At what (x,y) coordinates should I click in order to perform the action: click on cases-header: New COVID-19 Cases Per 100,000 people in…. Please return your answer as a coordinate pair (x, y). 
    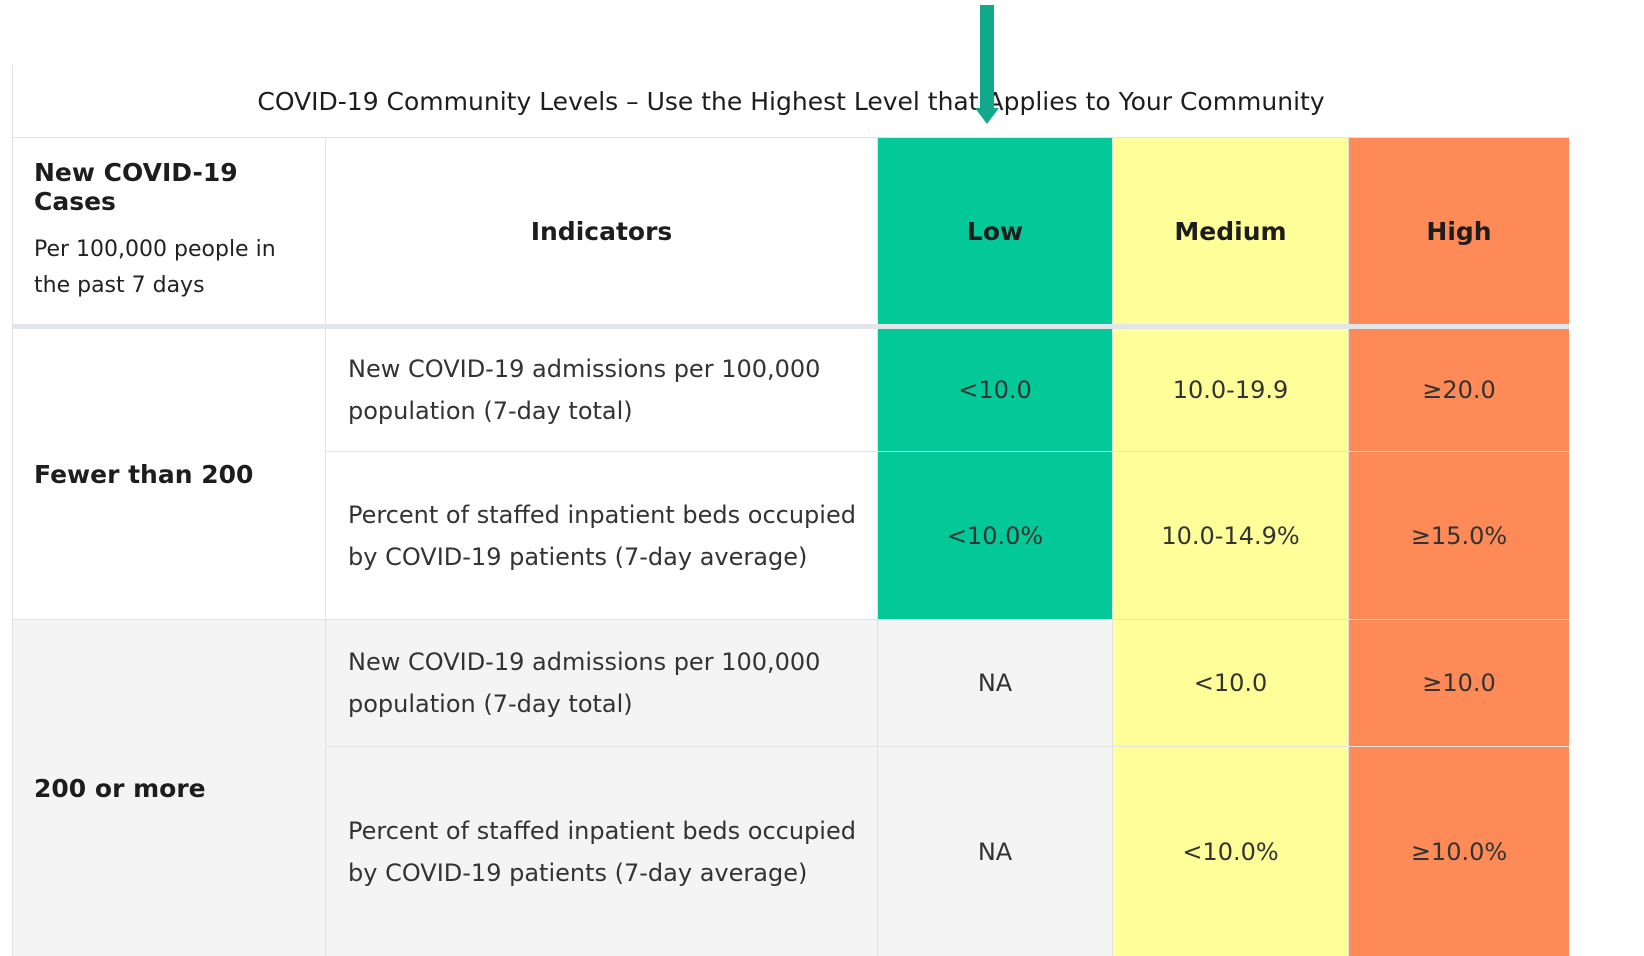
    Looking at the image, I should click on (169, 231).